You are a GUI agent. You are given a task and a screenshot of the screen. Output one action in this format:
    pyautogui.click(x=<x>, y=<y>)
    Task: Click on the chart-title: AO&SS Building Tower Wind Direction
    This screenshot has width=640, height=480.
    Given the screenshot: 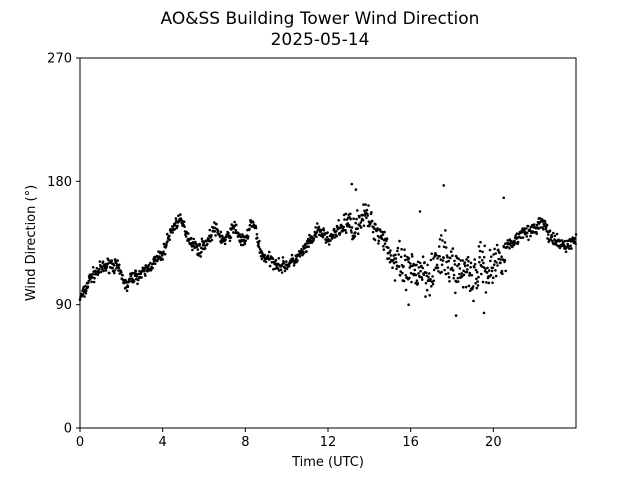 What is the action you would take?
    pyautogui.click(x=320, y=19)
    